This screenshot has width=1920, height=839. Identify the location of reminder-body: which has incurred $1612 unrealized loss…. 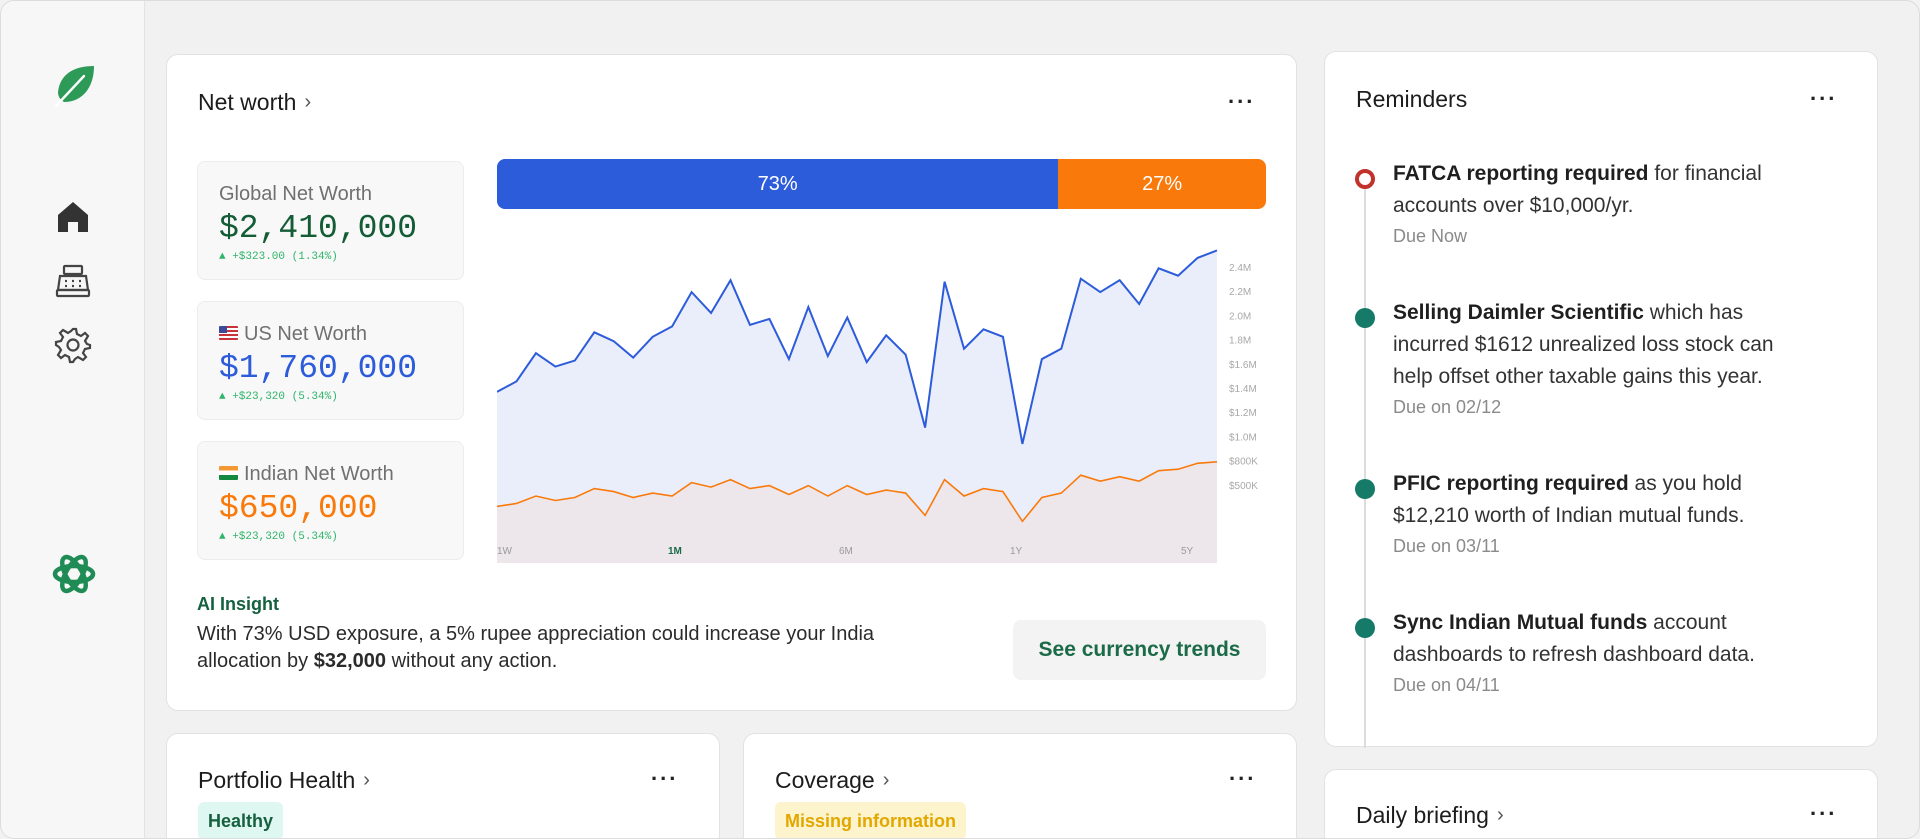
(1583, 344).